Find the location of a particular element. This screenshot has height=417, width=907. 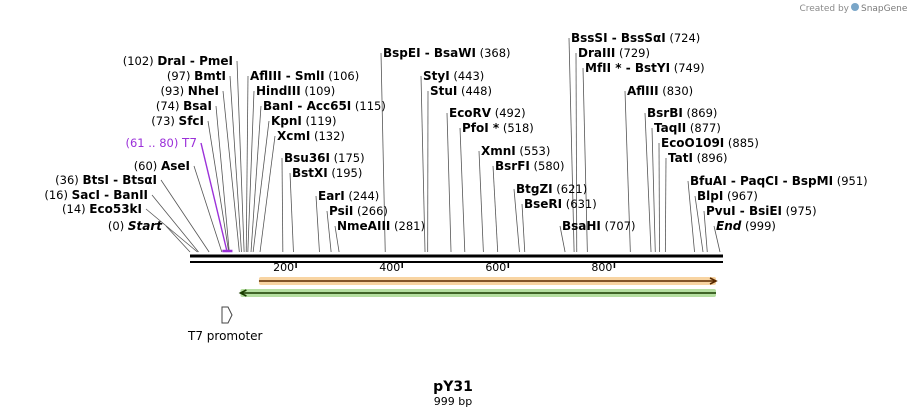

svg-text: (93) NheI is located at coordinates (190, 91).